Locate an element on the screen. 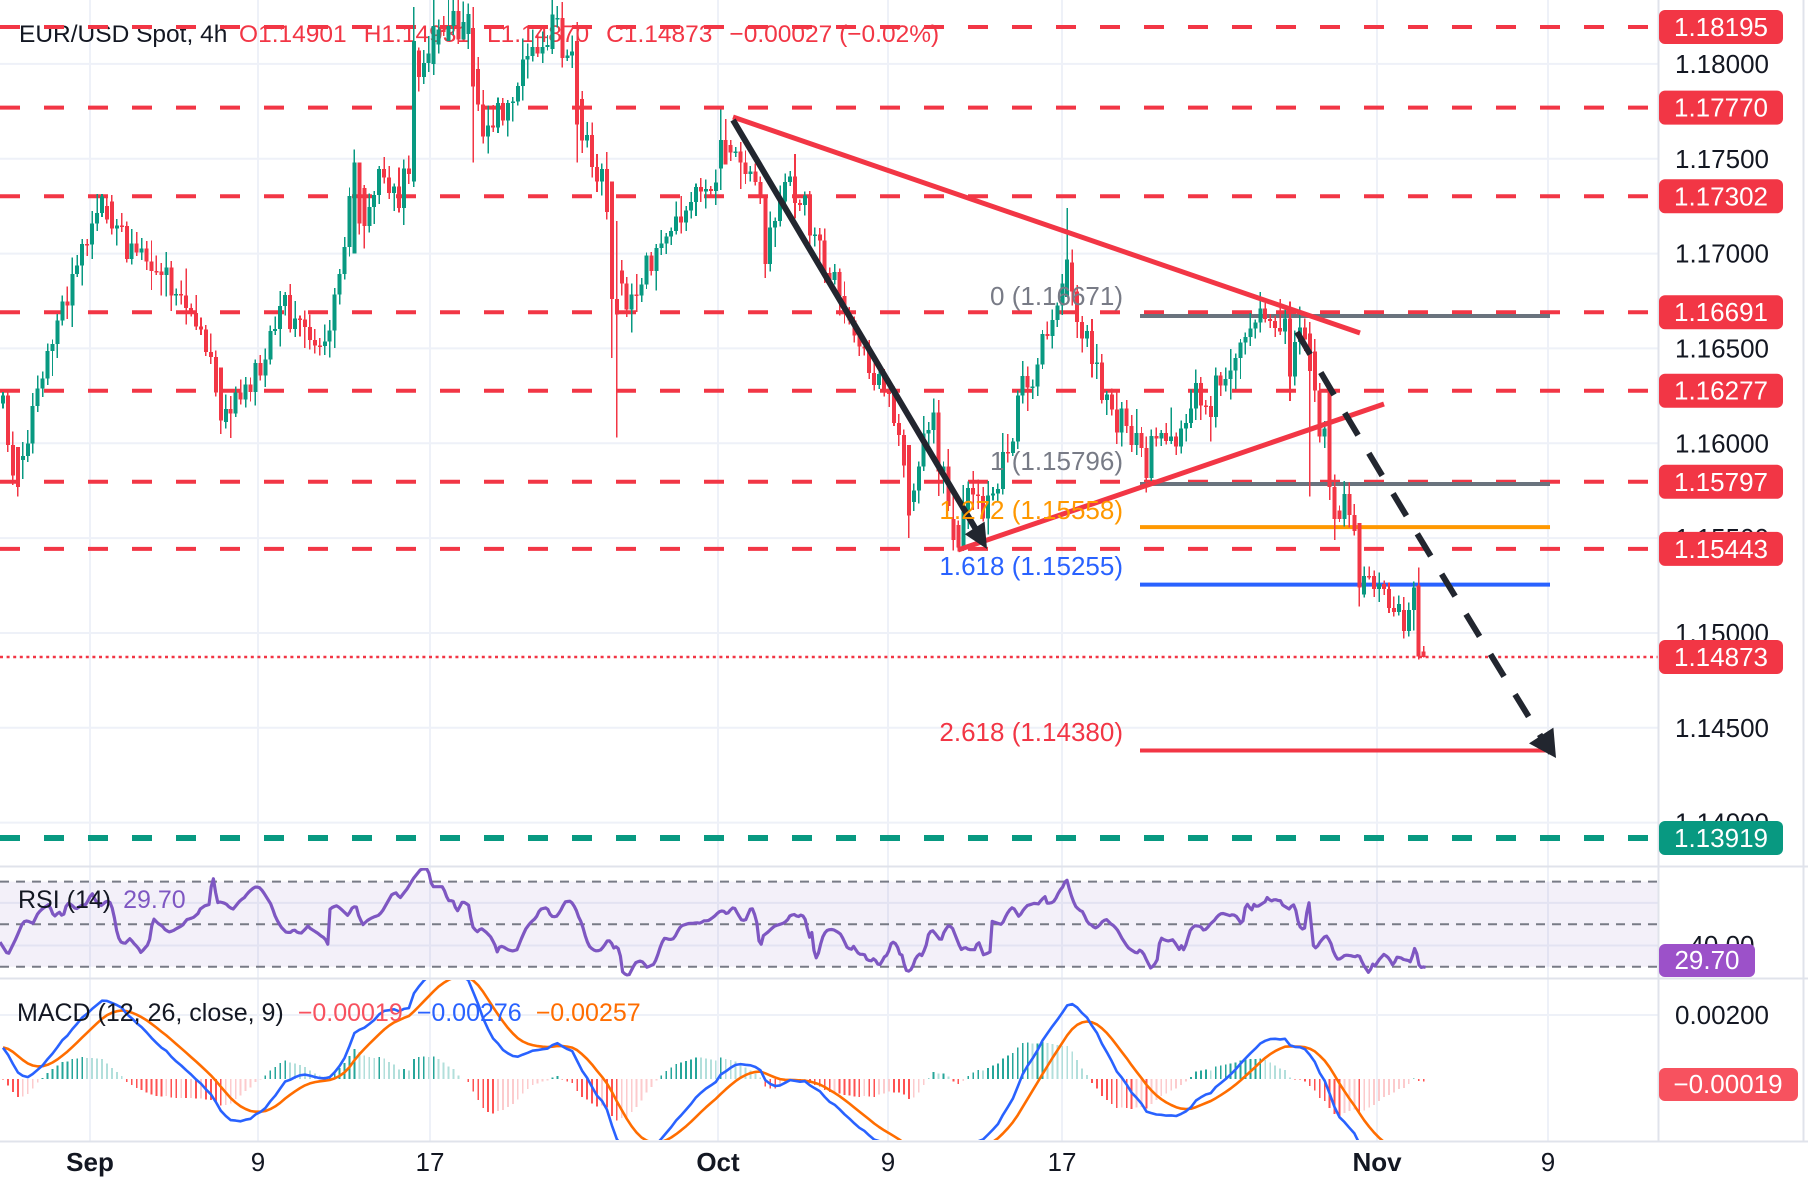 This screenshot has width=1808, height=1193. svg-text: Oct is located at coordinates (718, 1162).